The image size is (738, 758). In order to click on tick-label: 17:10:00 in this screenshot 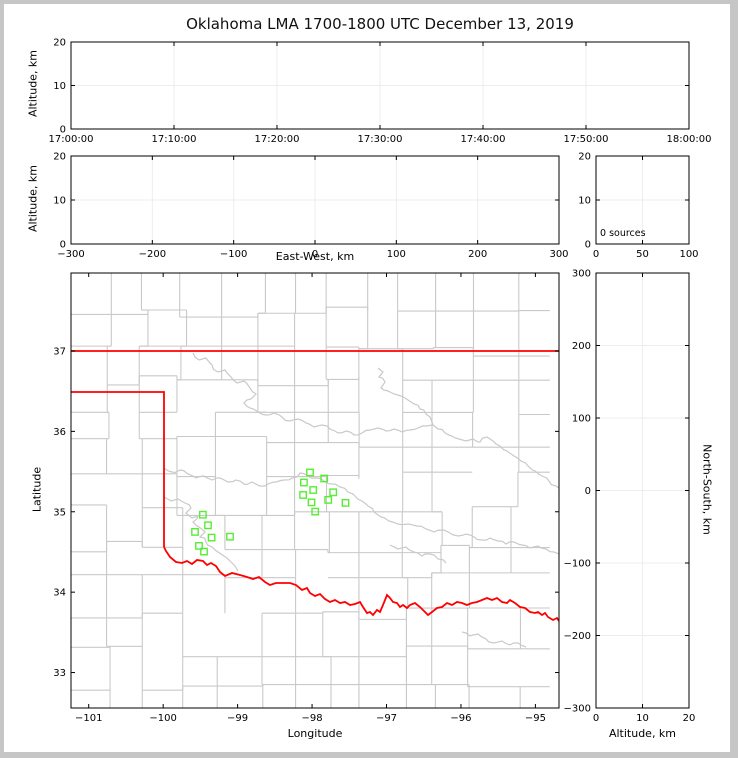, I will do `click(174, 139)`.